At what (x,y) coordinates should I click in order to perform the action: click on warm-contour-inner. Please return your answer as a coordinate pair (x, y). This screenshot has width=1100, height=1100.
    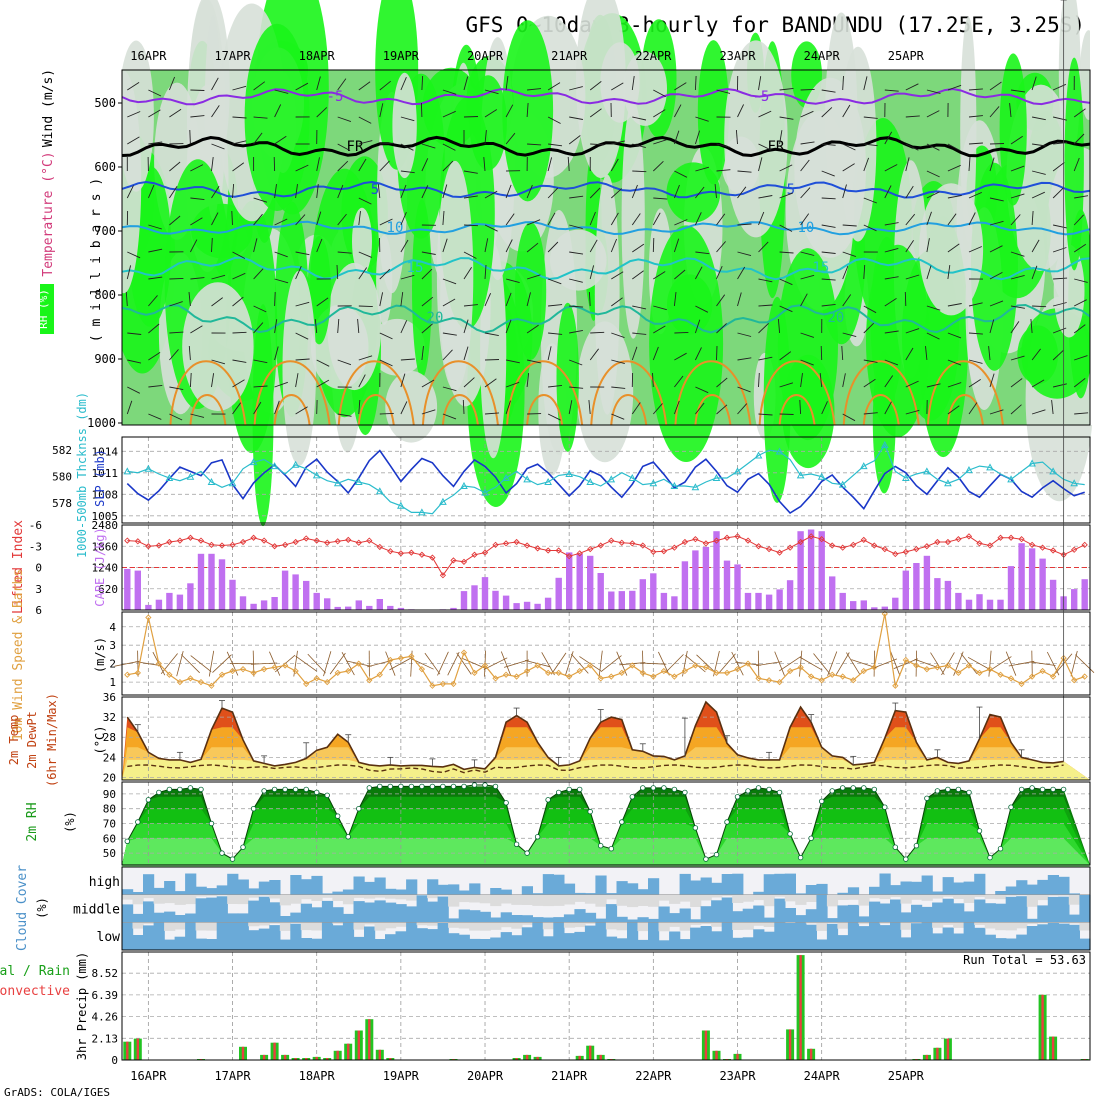
    Looking at the image, I should click on (292, 410).